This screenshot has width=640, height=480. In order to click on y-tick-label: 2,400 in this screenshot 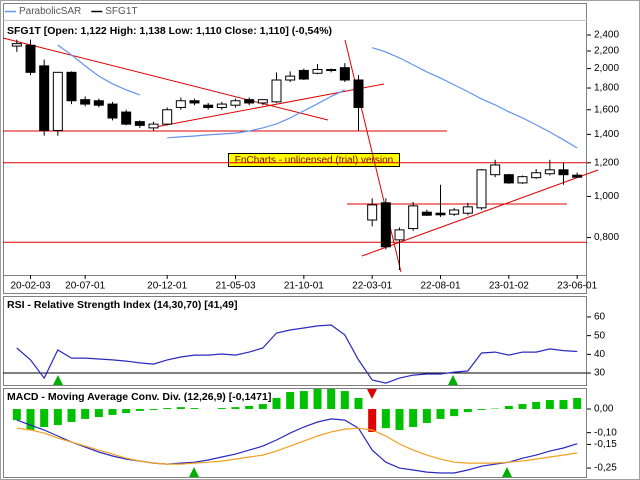, I will do `click(606, 35)`.